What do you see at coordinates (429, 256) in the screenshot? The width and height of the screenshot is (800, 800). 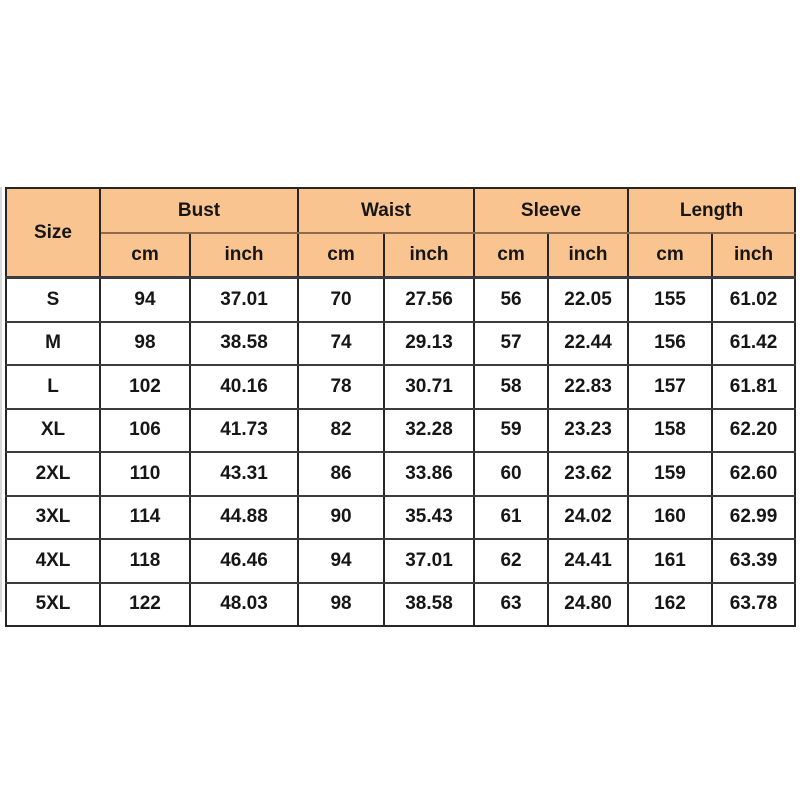 I see `unit-header-waist-inch: inch` at bounding box center [429, 256].